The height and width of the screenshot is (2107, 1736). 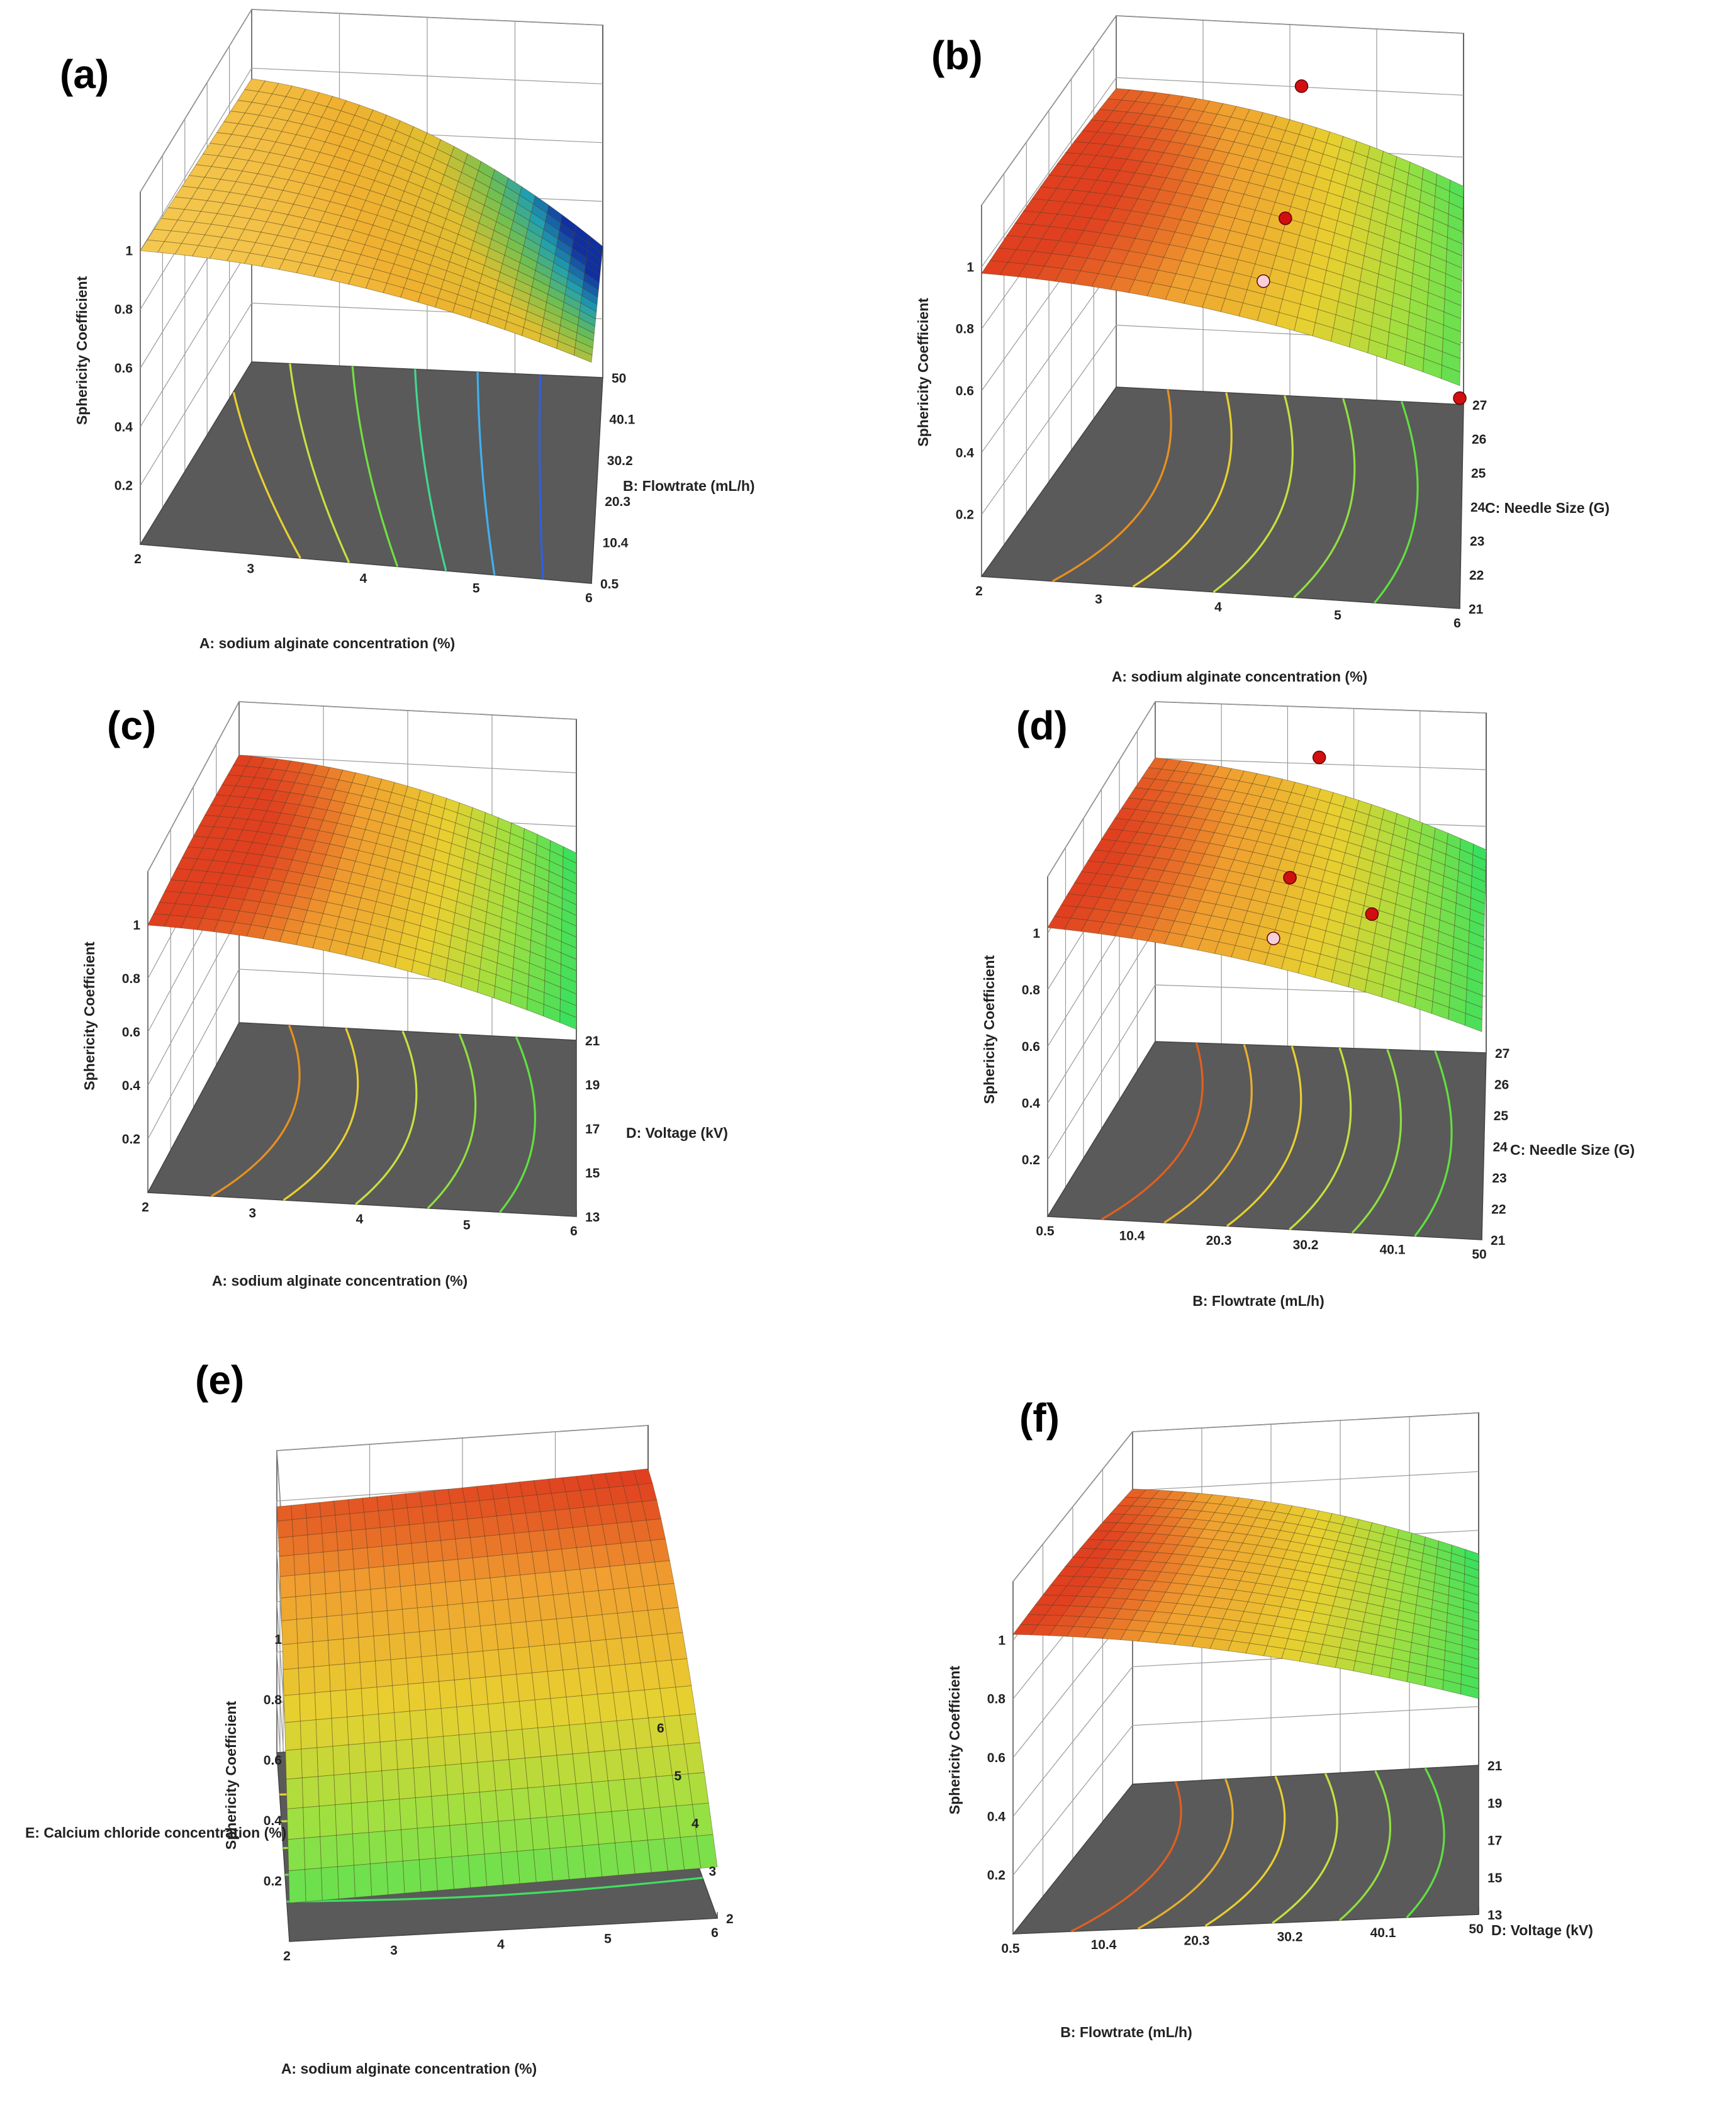 What do you see at coordinates (1222, 497) in the screenshot?
I see `floor-plane-b` at bounding box center [1222, 497].